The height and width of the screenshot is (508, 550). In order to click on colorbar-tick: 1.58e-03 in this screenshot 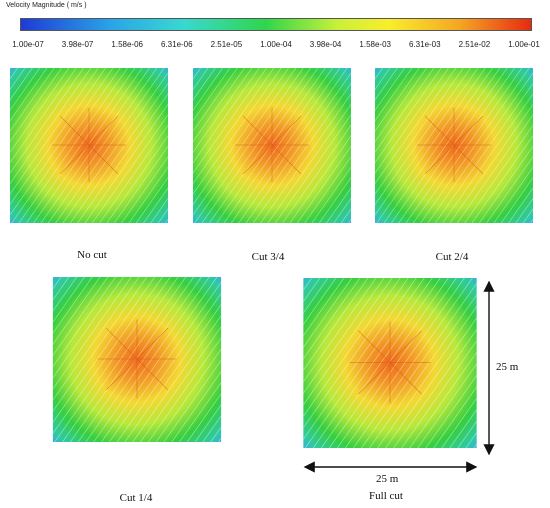, I will do `click(375, 44)`.